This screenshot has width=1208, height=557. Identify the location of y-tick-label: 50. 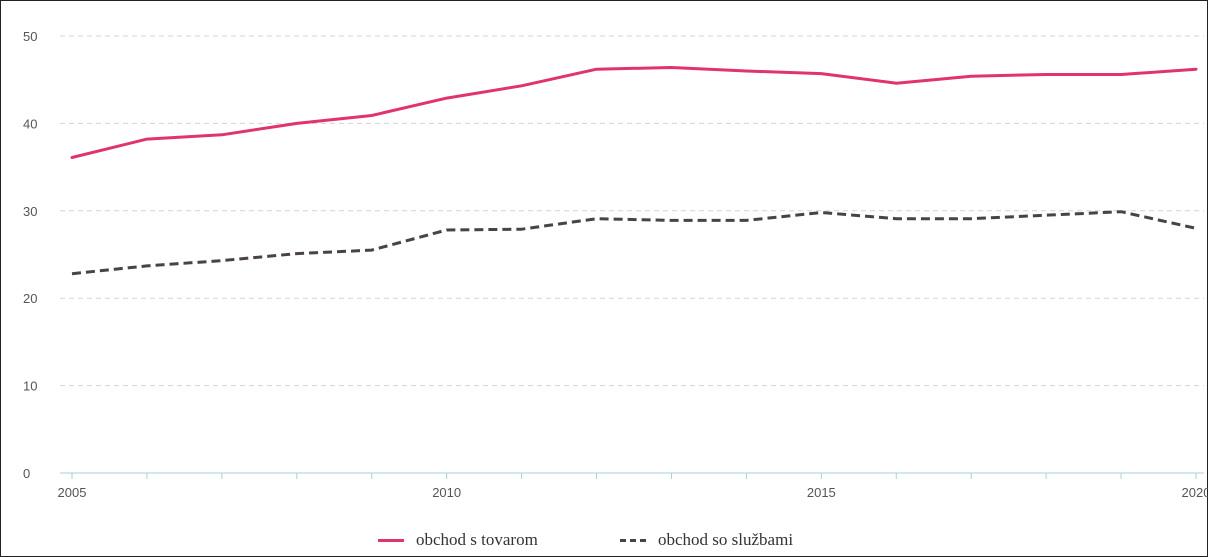
(30, 36).